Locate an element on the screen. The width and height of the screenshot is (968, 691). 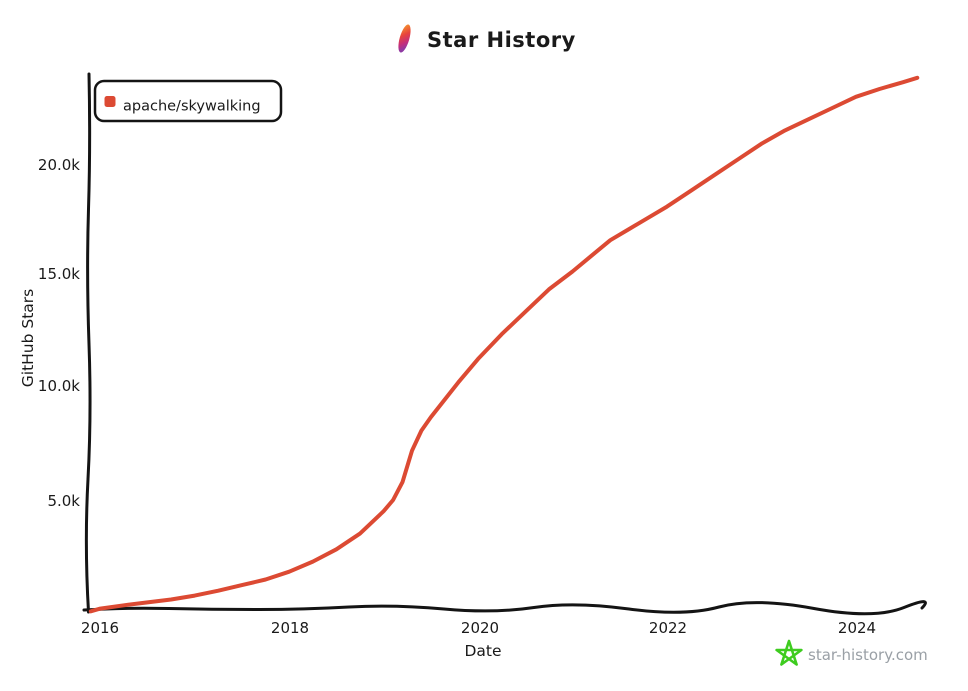
x-tick-label-2020: 2020 is located at coordinates (480, 628).